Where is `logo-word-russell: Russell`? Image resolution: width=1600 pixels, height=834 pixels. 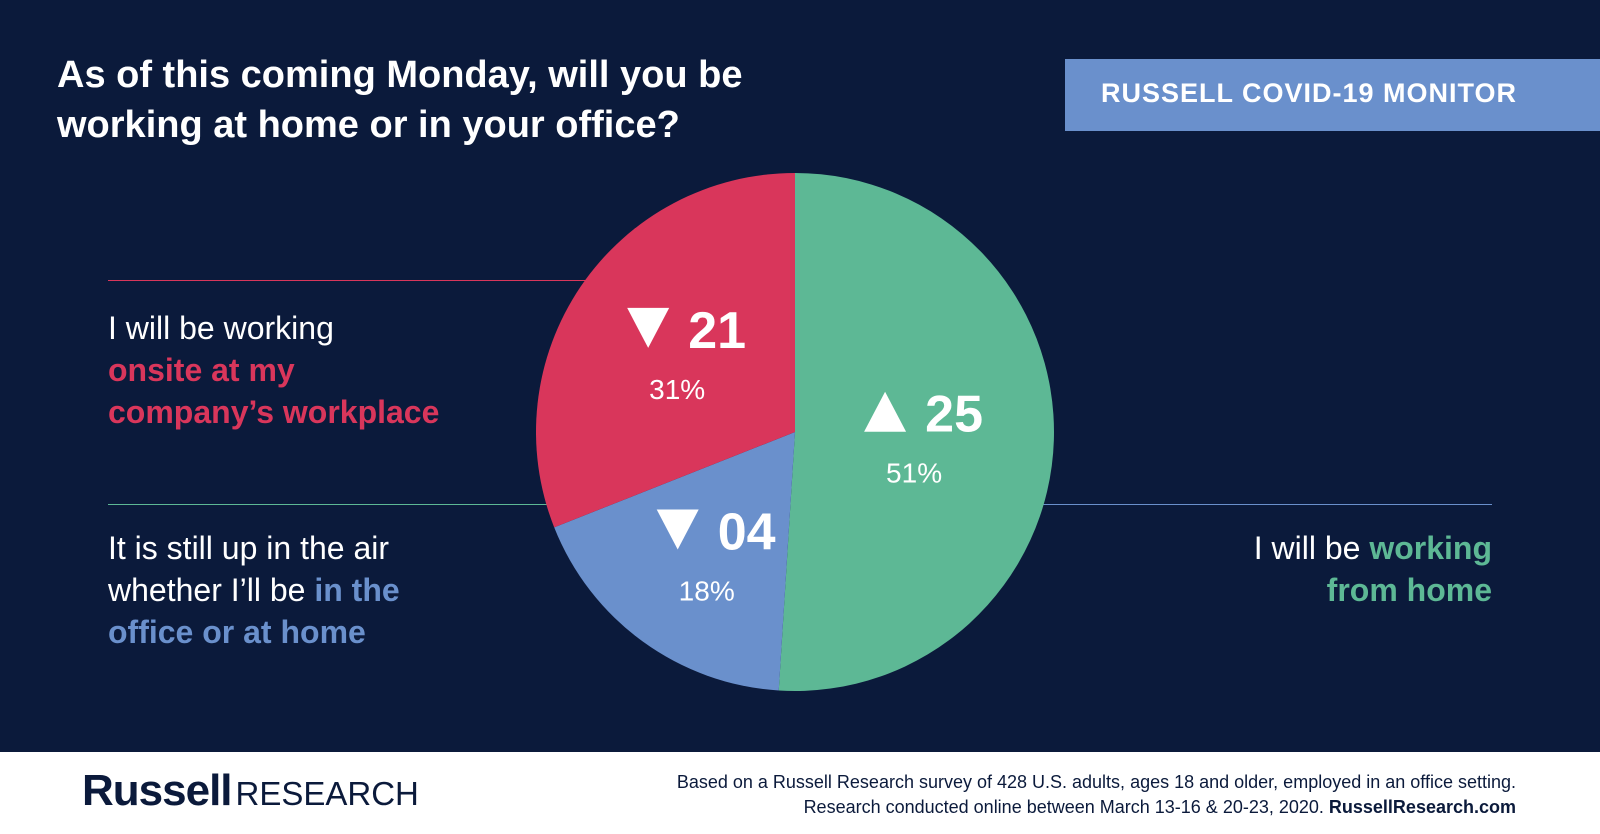
logo-word-russell: Russell is located at coordinates (157, 790).